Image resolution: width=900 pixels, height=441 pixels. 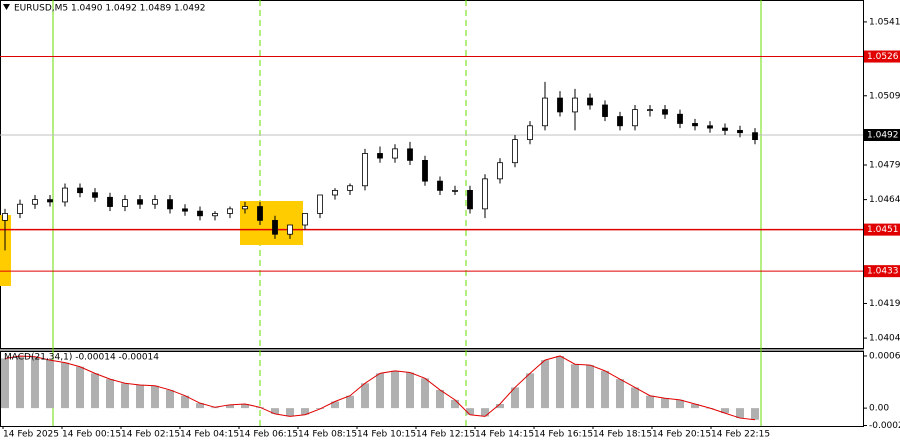 What do you see at coordinates (110, 9) in the screenshot?
I see `chart-title: EURUSD,M5 1.0490 1.0492 1.0489 1.0492` at bounding box center [110, 9].